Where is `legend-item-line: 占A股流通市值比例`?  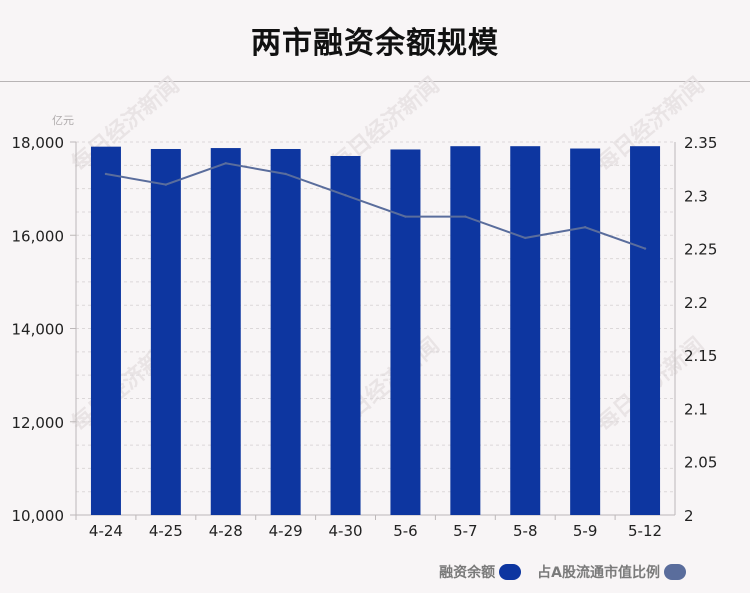
legend-item-line: 占A股流通市值比例 is located at coordinates (611, 572).